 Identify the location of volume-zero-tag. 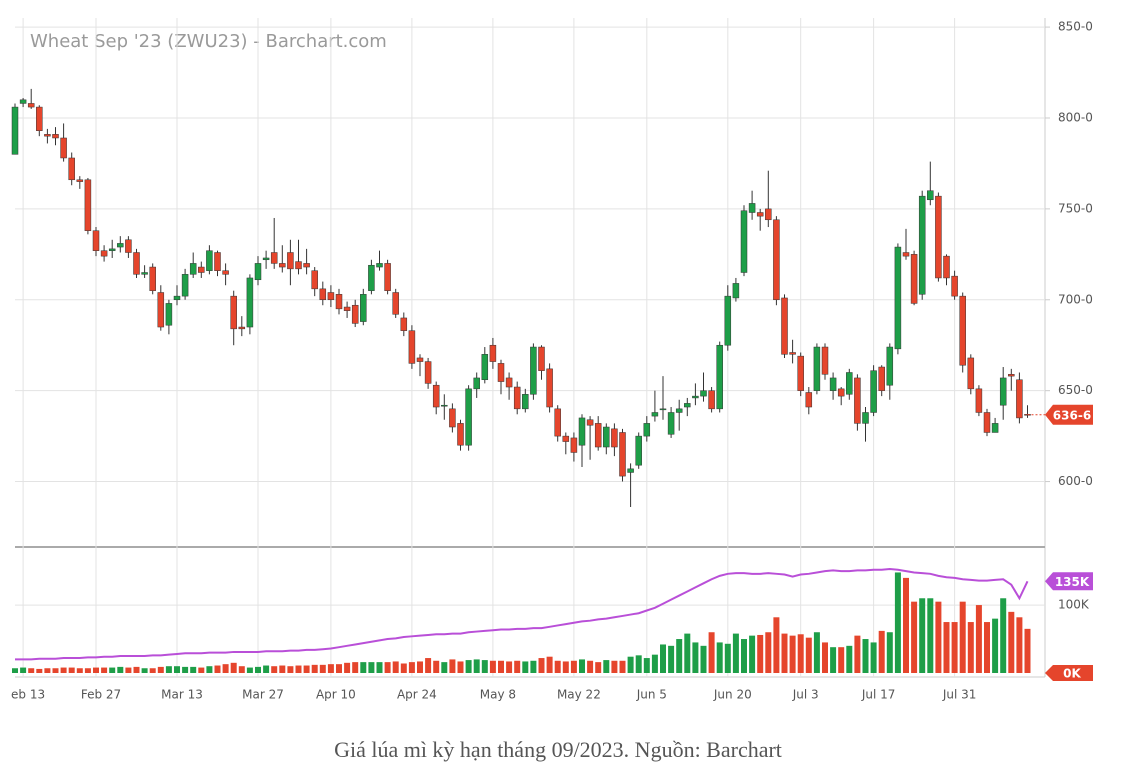
(1069, 673).